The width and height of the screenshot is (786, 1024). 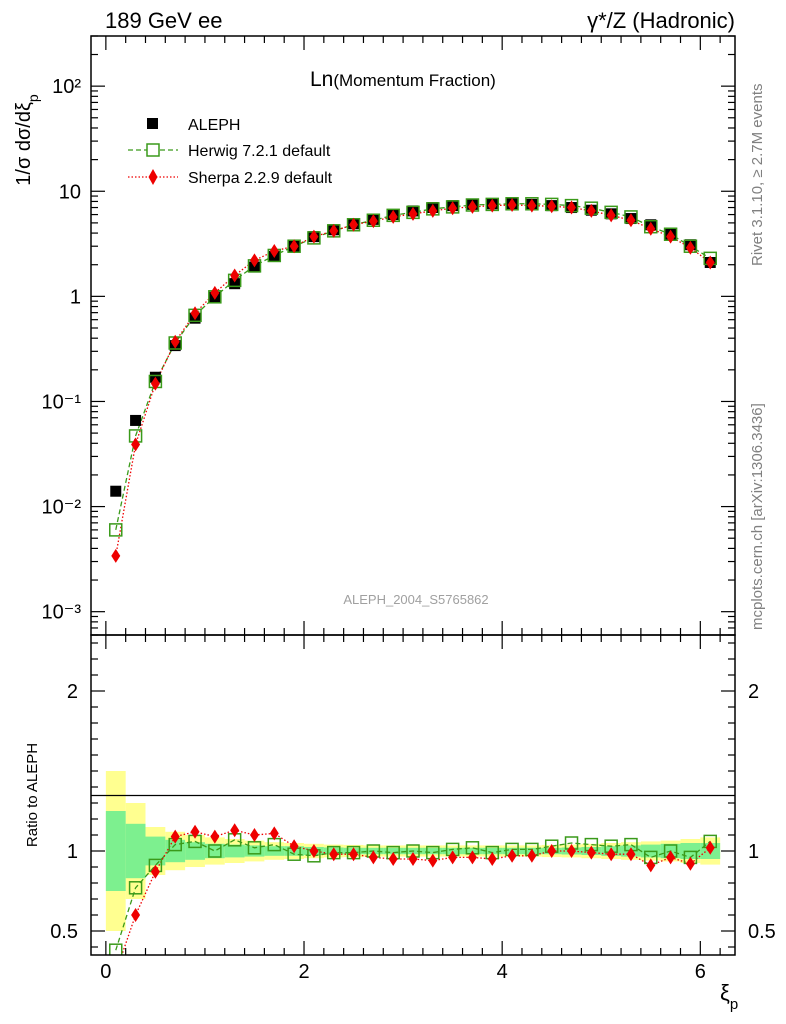 I want to click on plot-title: Ln(Momentum Fraction), so click(x=403, y=79).